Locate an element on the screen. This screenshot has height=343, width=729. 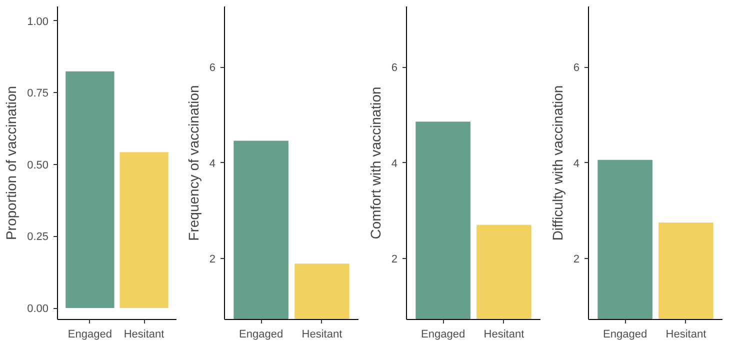
y-tick-label: 0.75 is located at coordinates (38, 94).